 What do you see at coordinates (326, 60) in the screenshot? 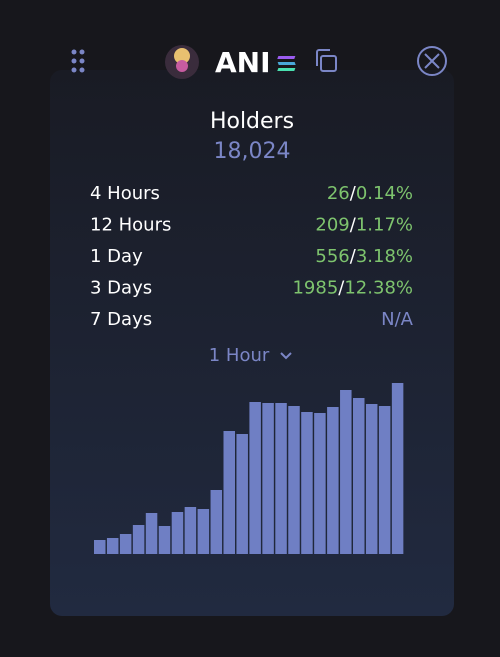
I see `copy-button` at bounding box center [326, 60].